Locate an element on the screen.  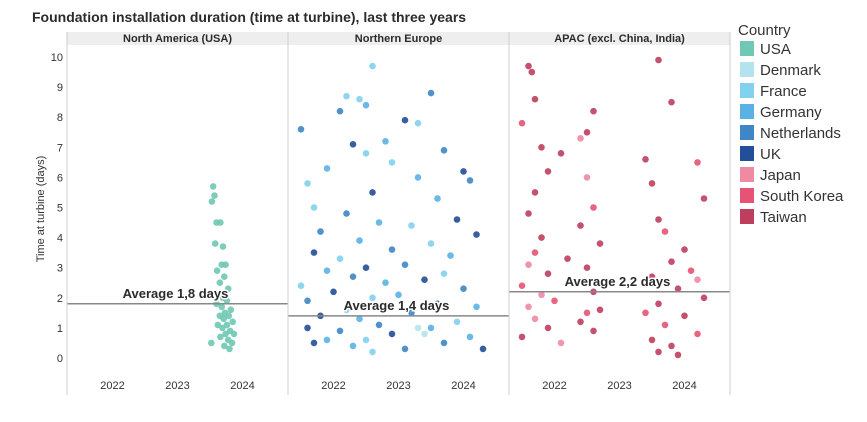
legend-item-france: France is located at coordinates (773, 91).